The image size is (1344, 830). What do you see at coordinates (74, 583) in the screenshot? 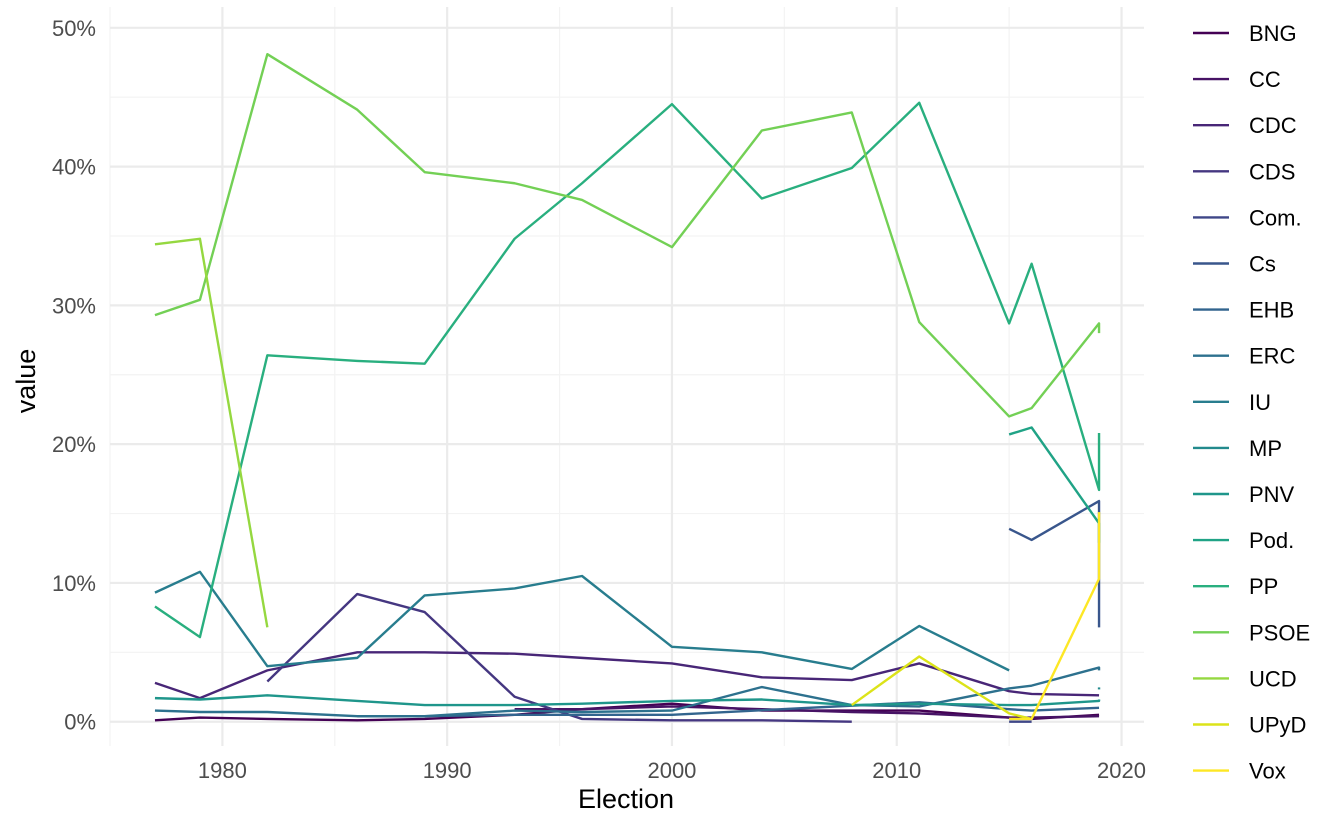
I see `y-tick-label: 10%` at bounding box center [74, 583].